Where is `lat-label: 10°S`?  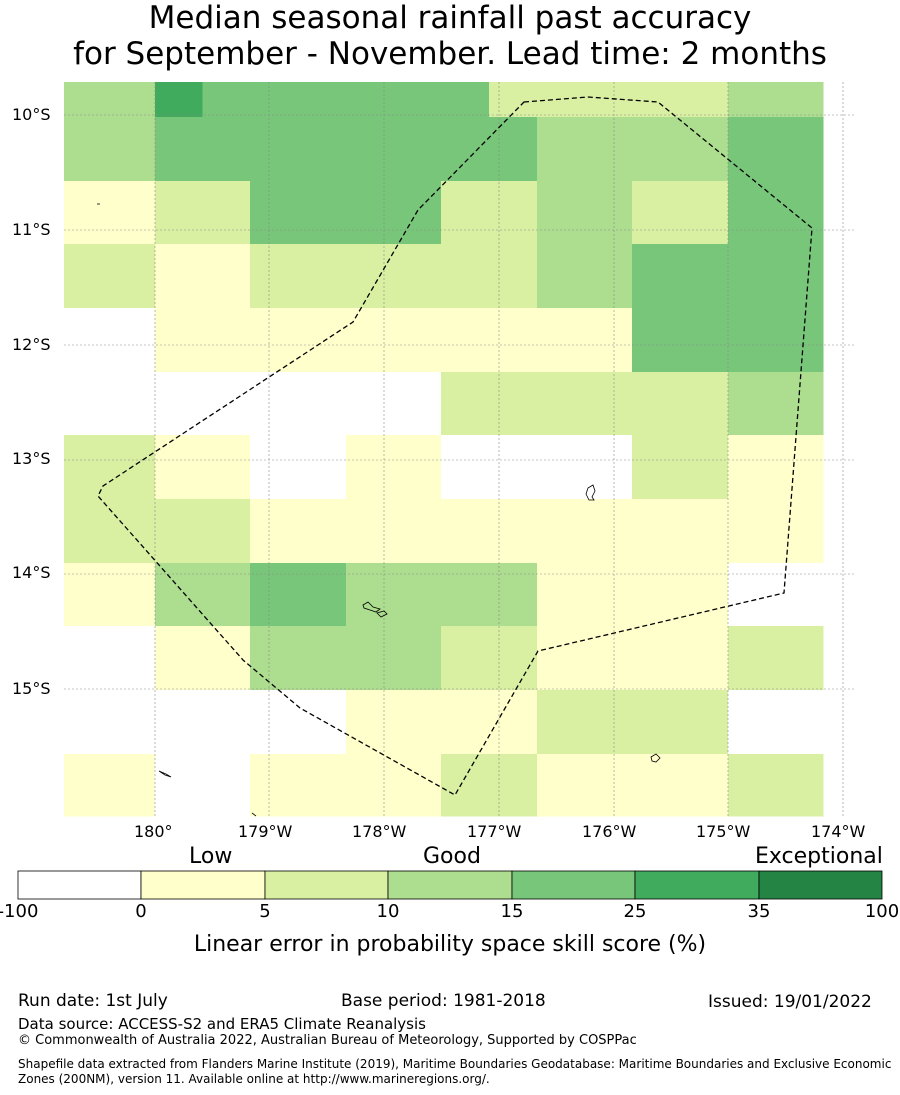 lat-label: 10°S is located at coordinates (31, 114).